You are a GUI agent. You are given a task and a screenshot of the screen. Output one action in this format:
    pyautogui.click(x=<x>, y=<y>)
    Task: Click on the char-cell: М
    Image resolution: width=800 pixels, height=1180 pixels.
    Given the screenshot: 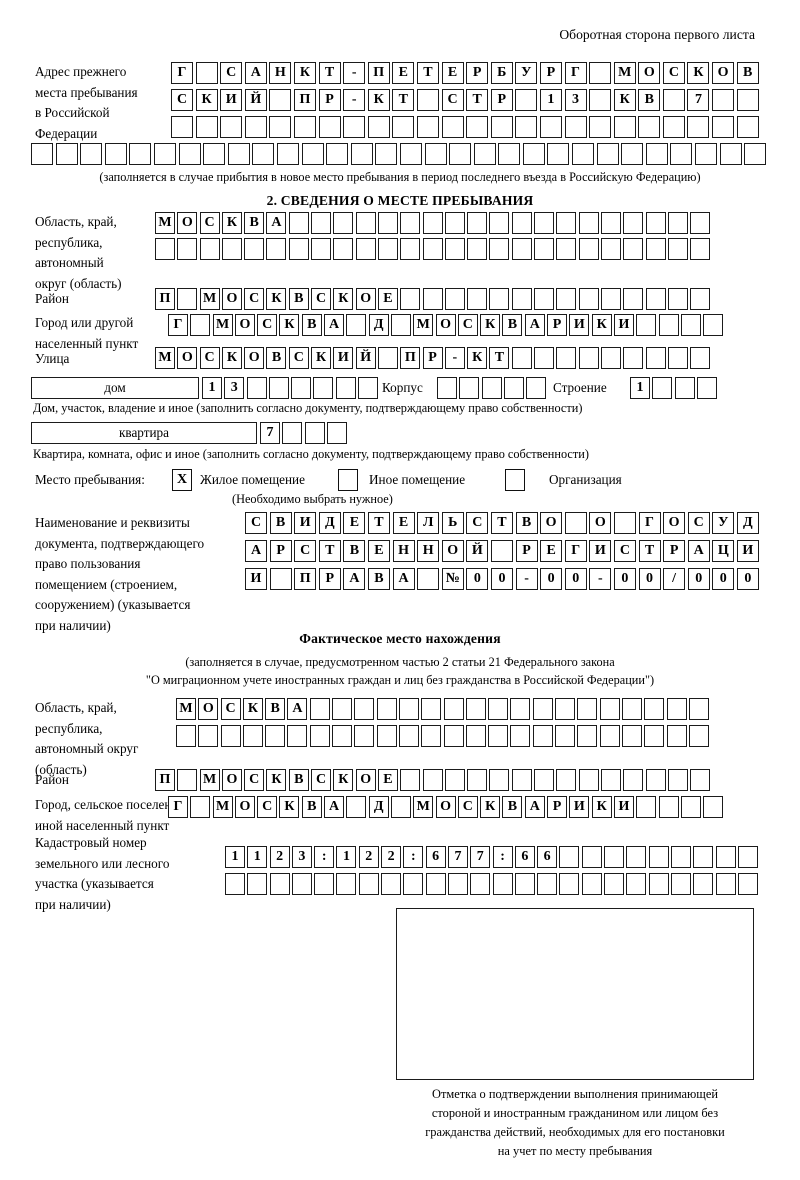 What is the action you would take?
    pyautogui.click(x=423, y=807)
    